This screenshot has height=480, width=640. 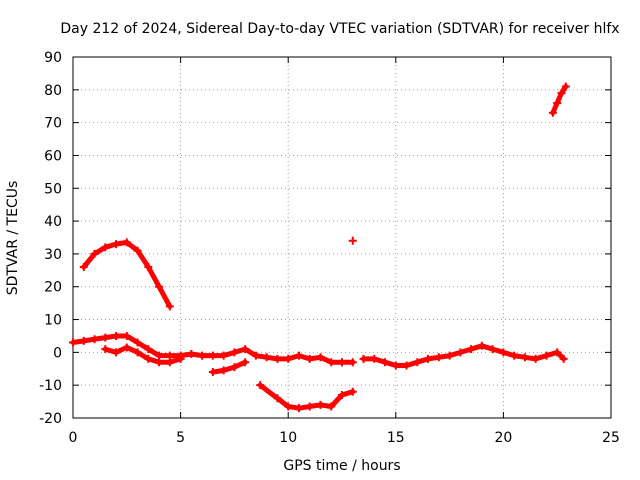 I want to click on y-tick-label: 60, so click(x=53, y=156).